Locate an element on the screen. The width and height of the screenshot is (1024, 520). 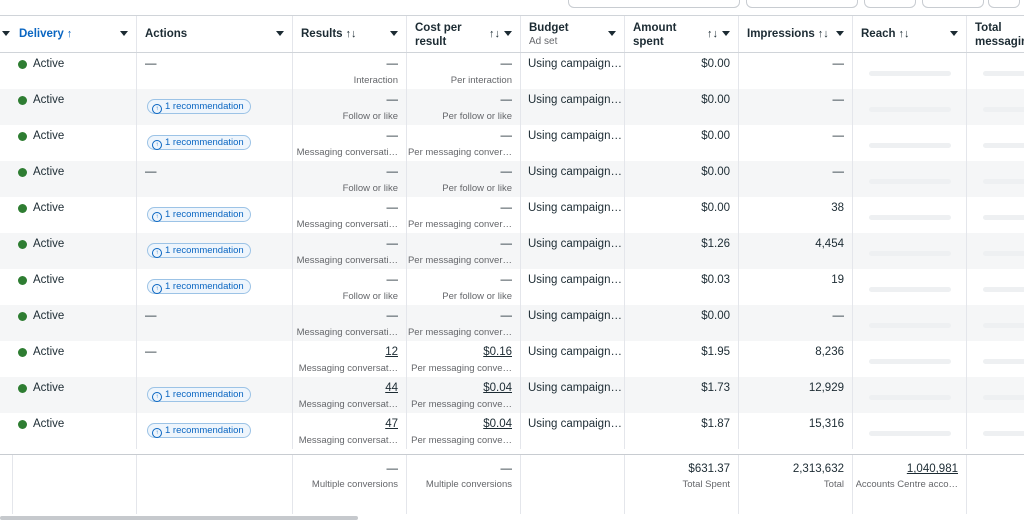
column-header-cost-per-result: Cost per result ↑↓ is located at coordinates (464, 34).